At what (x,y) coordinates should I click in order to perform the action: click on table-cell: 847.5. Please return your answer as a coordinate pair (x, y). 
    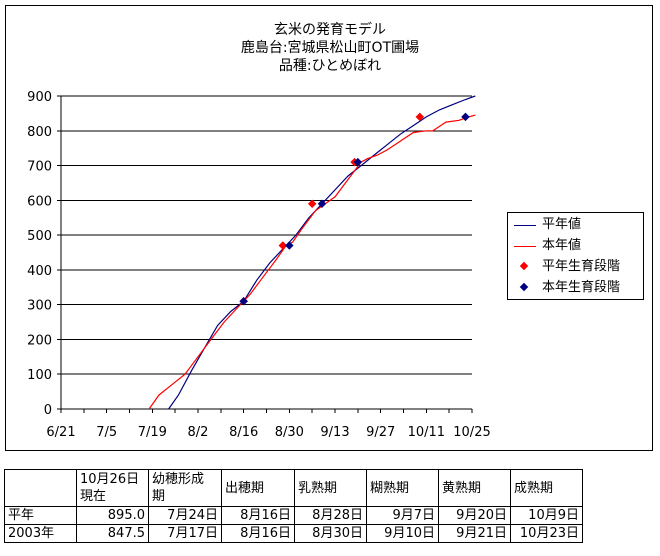
    Looking at the image, I should click on (112, 533).